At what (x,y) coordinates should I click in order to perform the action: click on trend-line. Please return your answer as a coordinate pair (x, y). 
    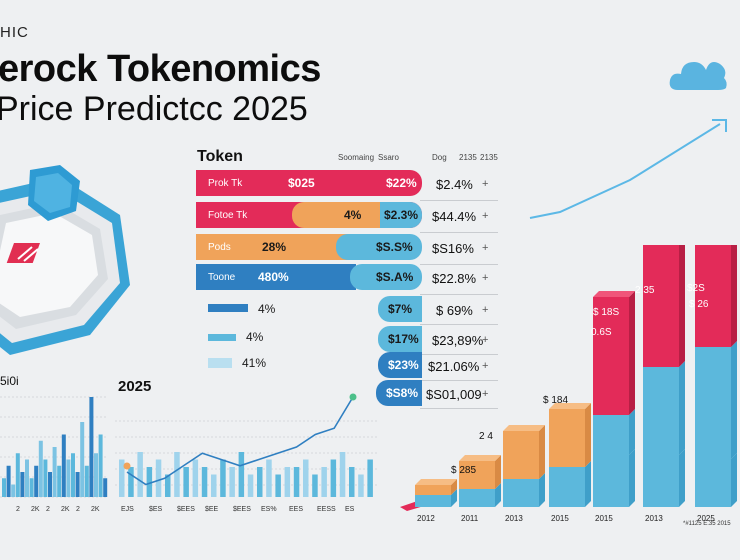
    Looking at the image, I should click on (240, 441).